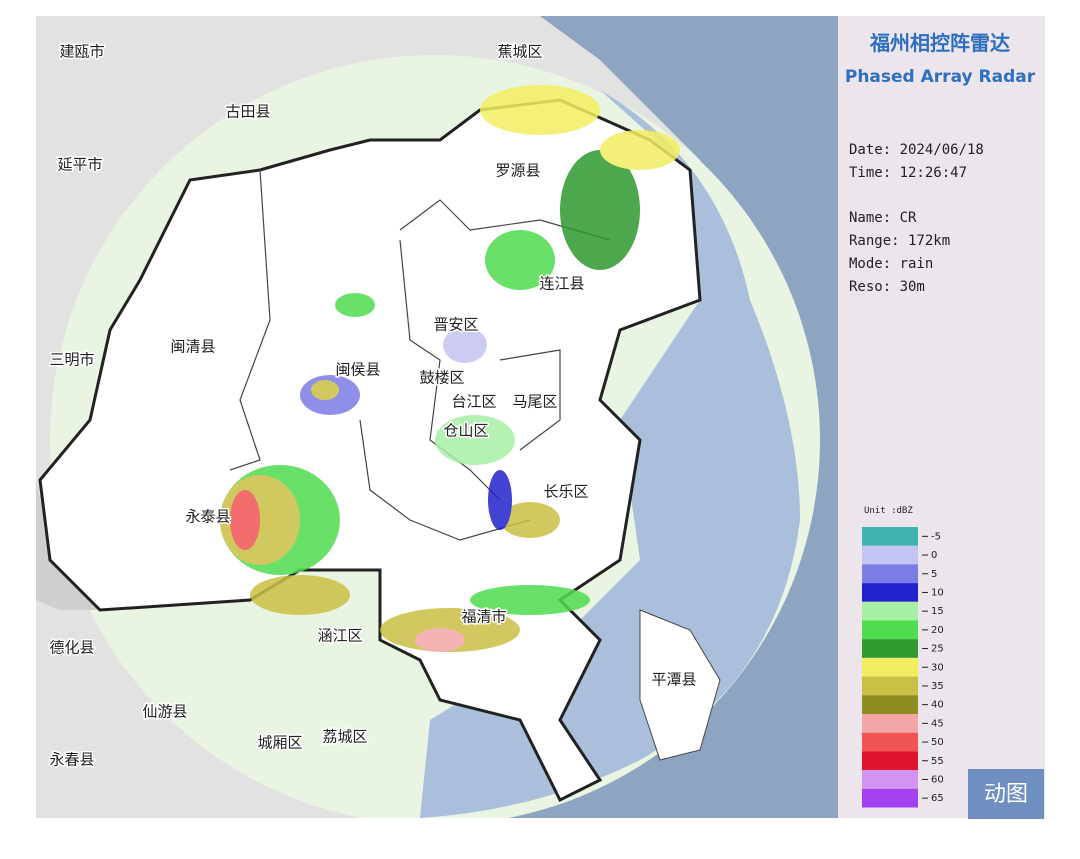 This screenshot has height=859, width=1080. I want to click on place-label: 平潭县, so click(673, 680).